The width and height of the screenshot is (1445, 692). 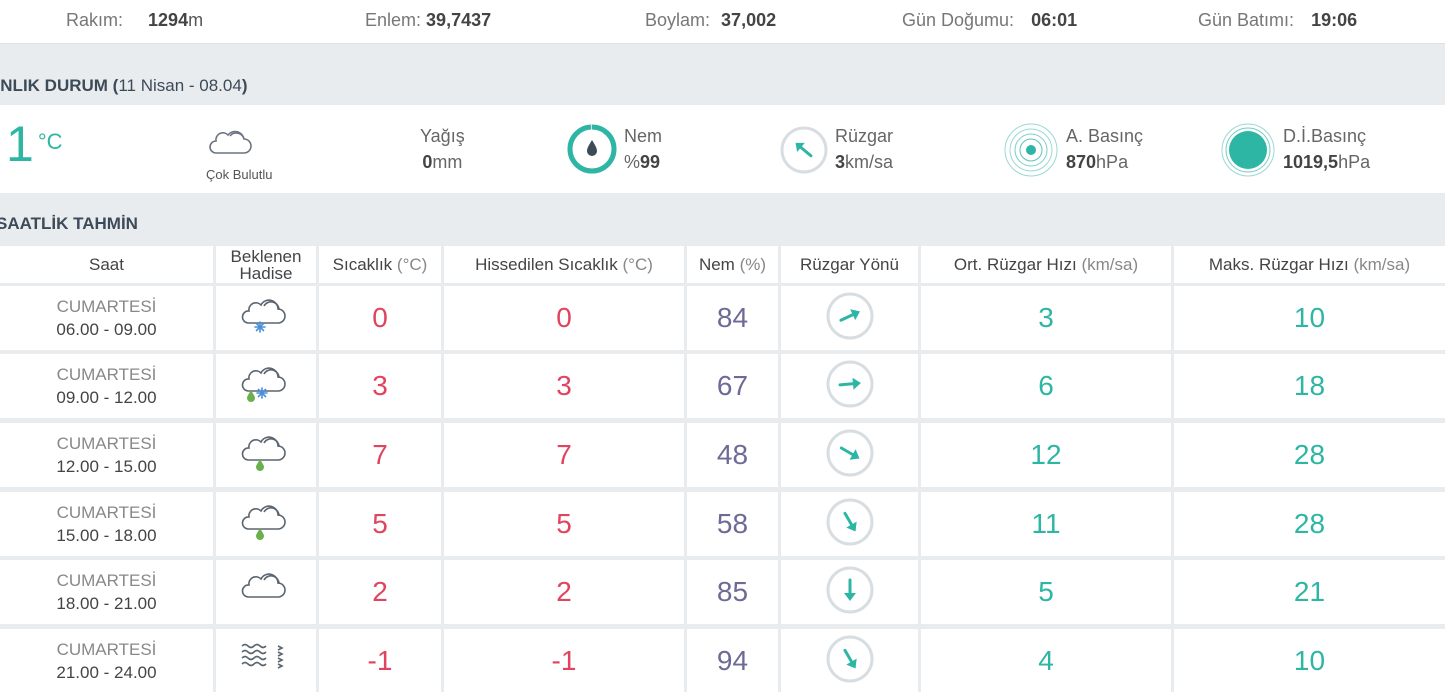 I want to click on sunset-info: Gün Batımı: 19:06, so click(x=1277, y=20).